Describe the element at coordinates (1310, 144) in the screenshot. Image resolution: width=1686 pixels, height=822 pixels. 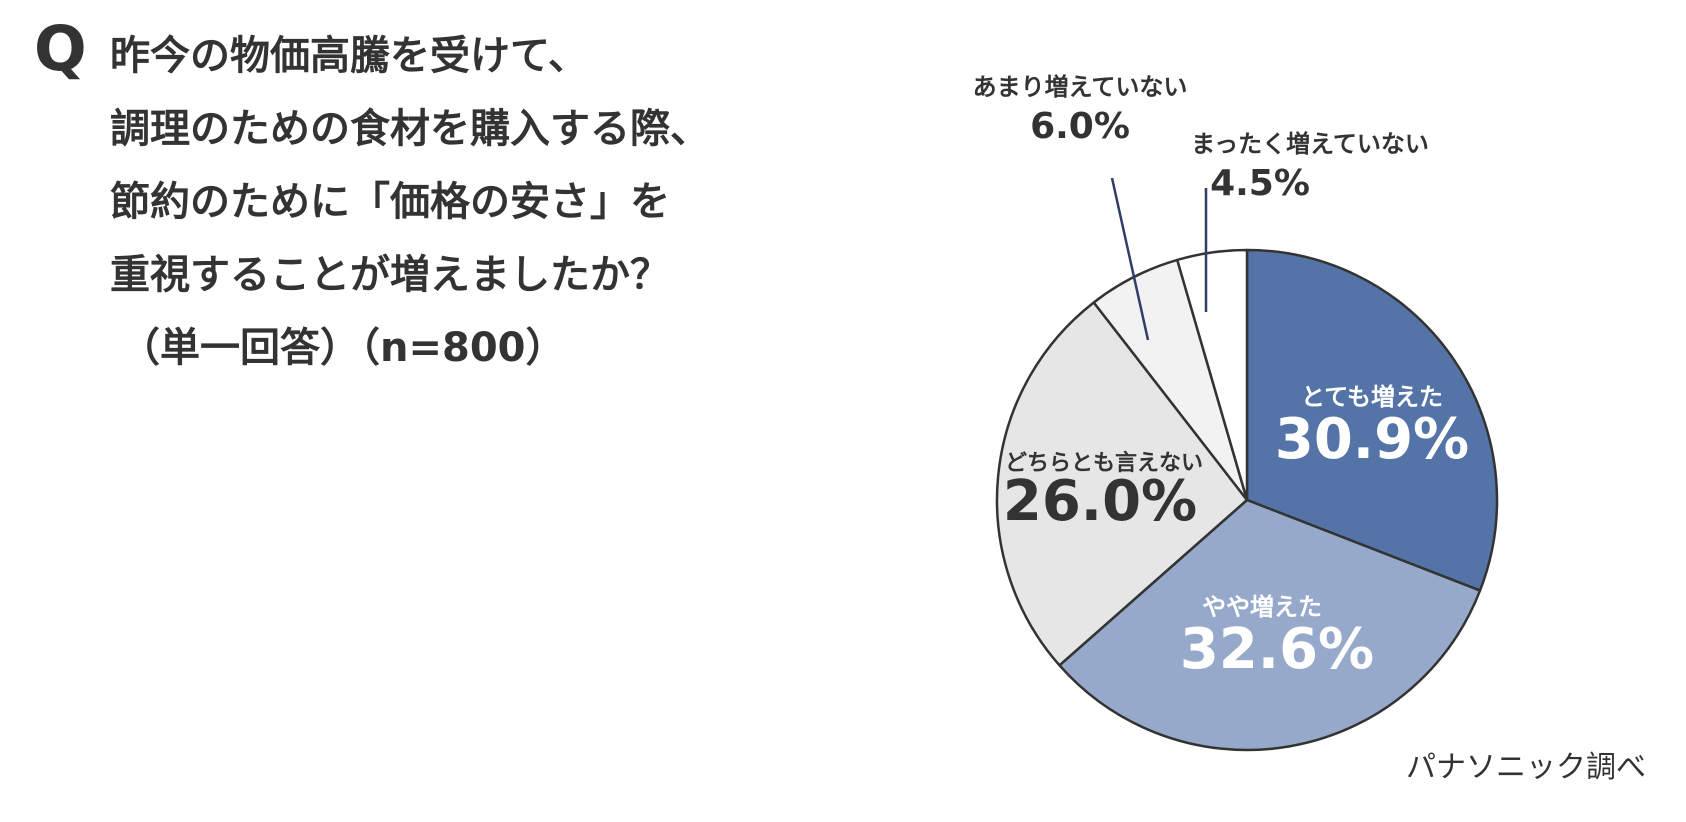
I see `slice-label-5: まったく増えていない` at that location.